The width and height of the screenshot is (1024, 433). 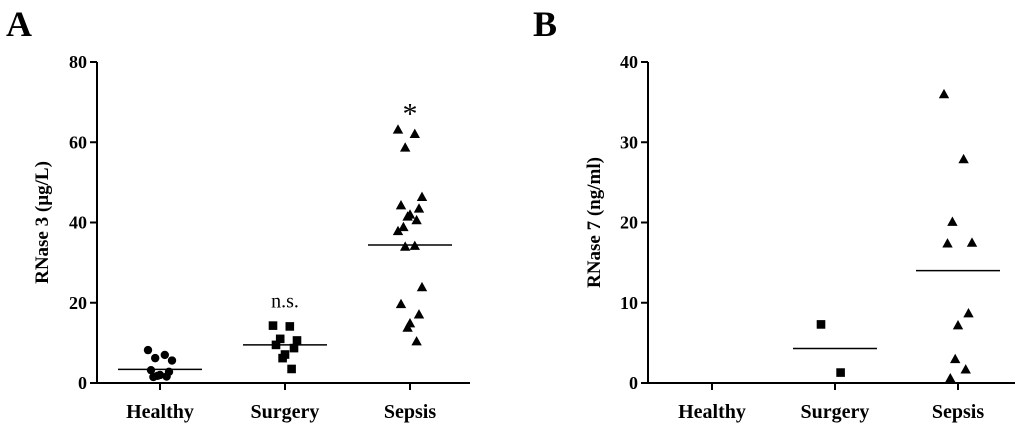 I want to click on y-axis-title: RNase 3 (µg/L), so click(x=42, y=222).